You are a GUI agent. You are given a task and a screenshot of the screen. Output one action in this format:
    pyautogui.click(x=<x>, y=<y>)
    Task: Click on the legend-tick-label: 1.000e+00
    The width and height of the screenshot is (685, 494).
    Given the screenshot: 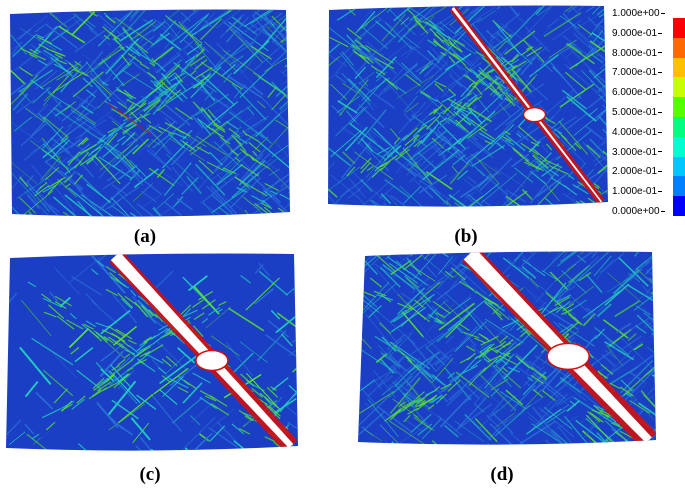 What is the action you would take?
    pyautogui.click(x=638, y=13)
    